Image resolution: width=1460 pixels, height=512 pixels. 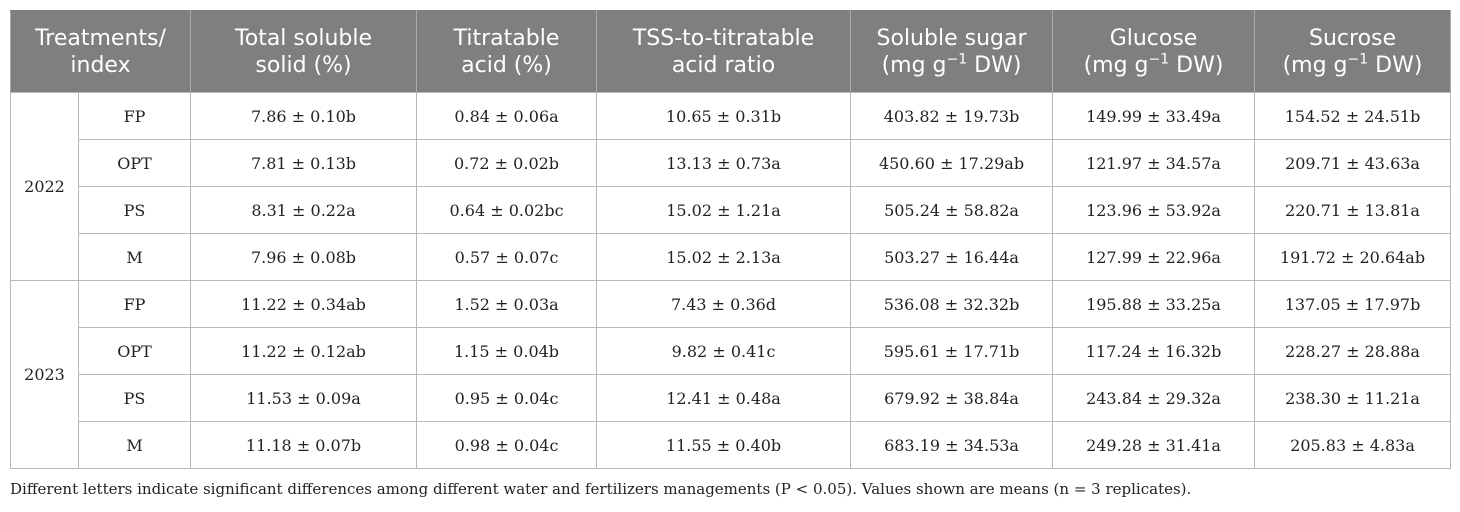 What do you see at coordinates (507, 304) in the screenshot?
I see `ta-cell: 1.52 ± 0.03a` at bounding box center [507, 304].